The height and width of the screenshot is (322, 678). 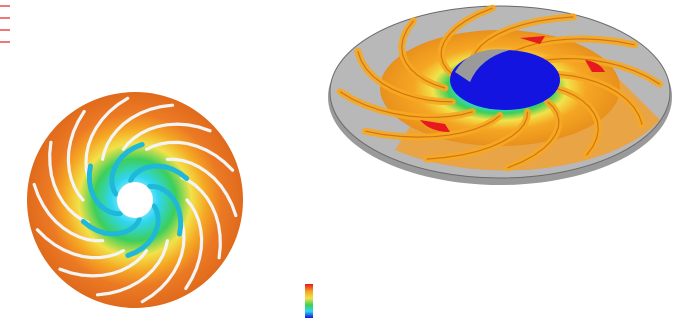 I want to click on color-scale-bar, so click(x=309, y=301).